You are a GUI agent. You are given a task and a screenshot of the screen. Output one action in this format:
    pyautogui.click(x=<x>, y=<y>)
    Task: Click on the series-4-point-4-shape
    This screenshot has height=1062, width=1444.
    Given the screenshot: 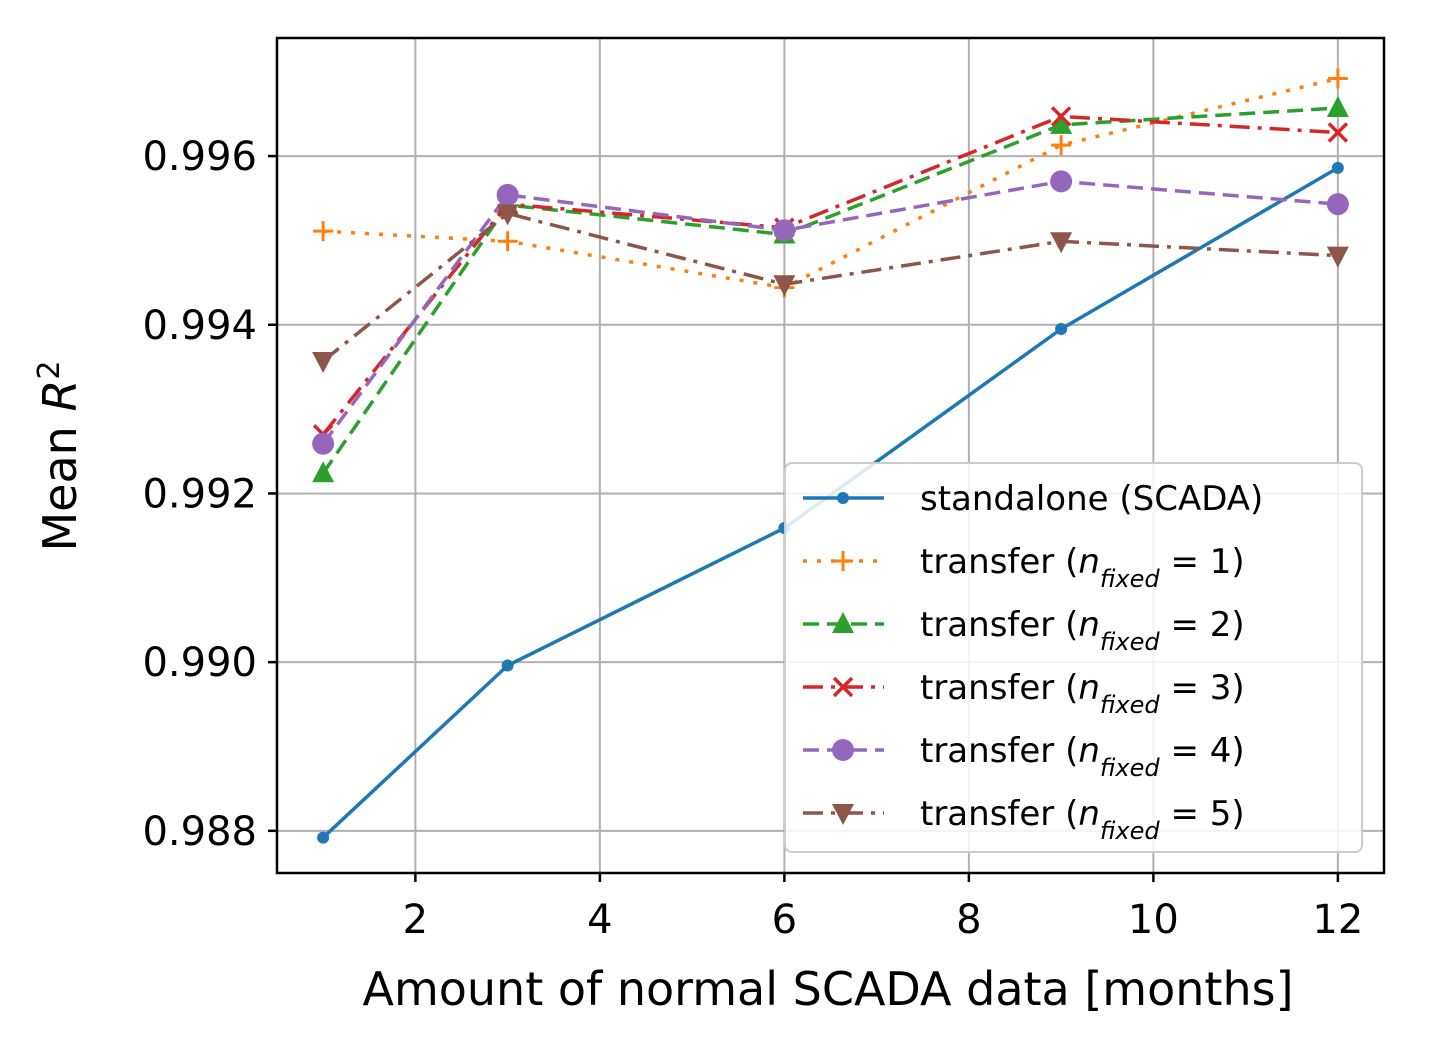 What is the action you would take?
    pyautogui.click(x=1337, y=204)
    